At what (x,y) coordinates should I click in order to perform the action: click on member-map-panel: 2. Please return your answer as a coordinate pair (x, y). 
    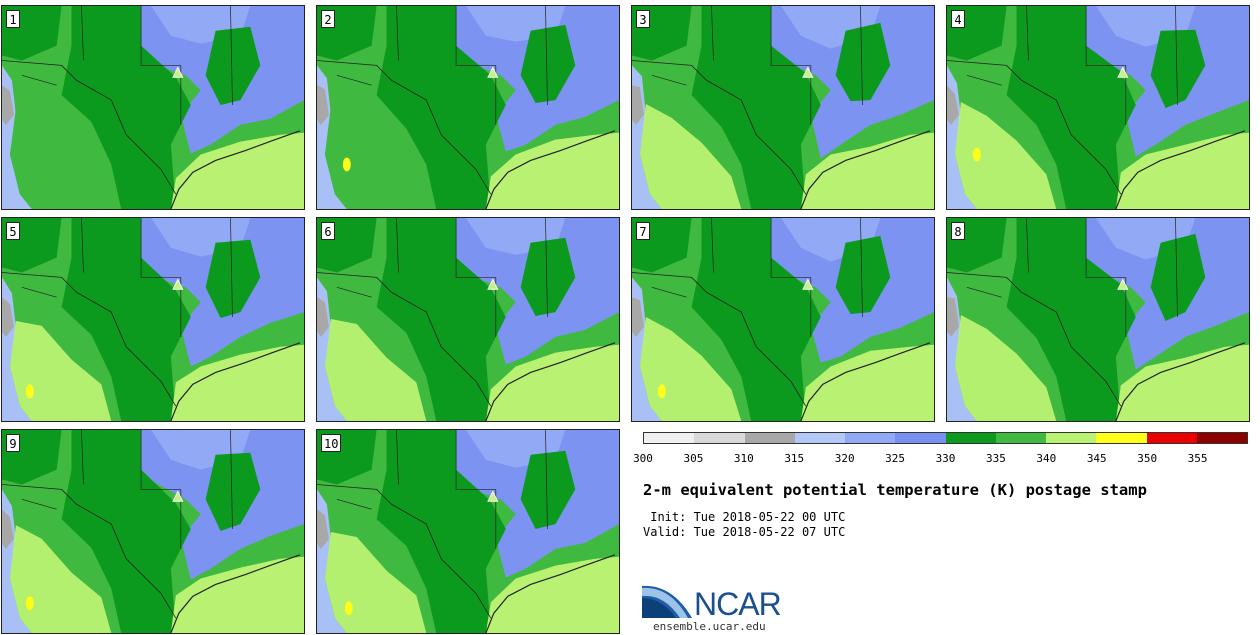
    Looking at the image, I should click on (468, 107).